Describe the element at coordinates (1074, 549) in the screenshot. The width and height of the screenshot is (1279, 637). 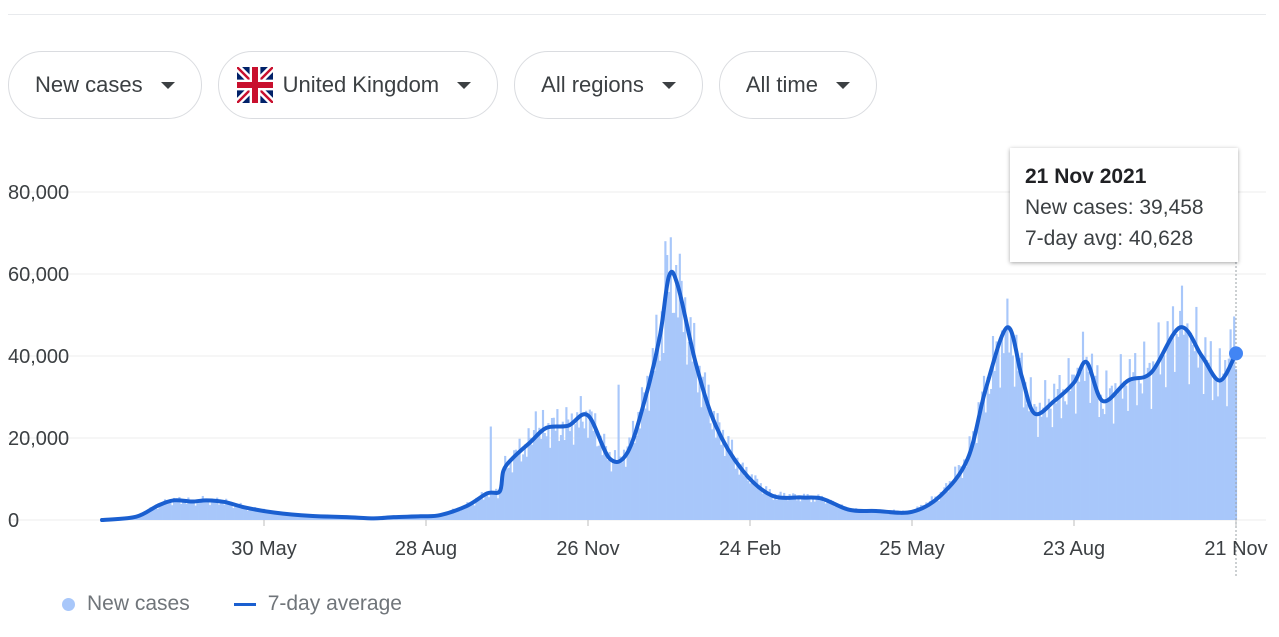
I see `x-tick-label: 23 Aug` at that location.